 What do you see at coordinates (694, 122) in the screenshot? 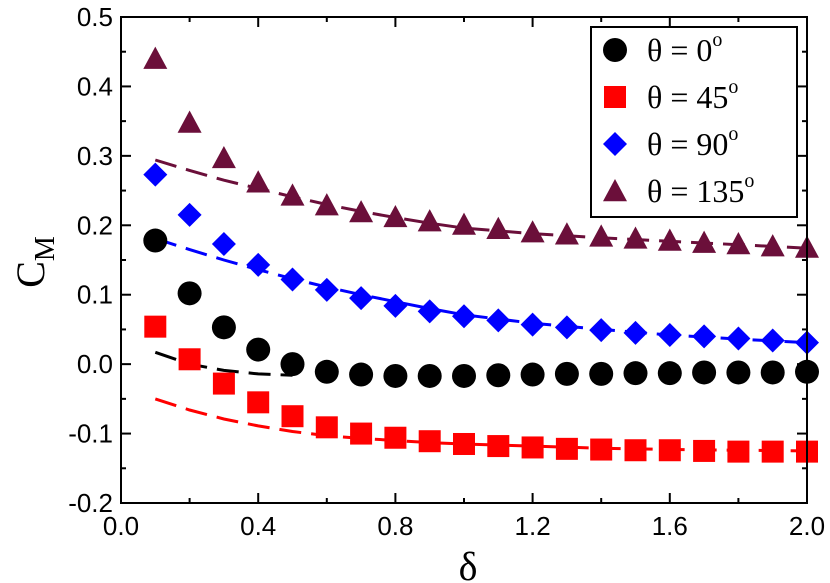
I see `legend: θ = 0o θ = 45o θ = 90o θ = 135o` at bounding box center [694, 122].